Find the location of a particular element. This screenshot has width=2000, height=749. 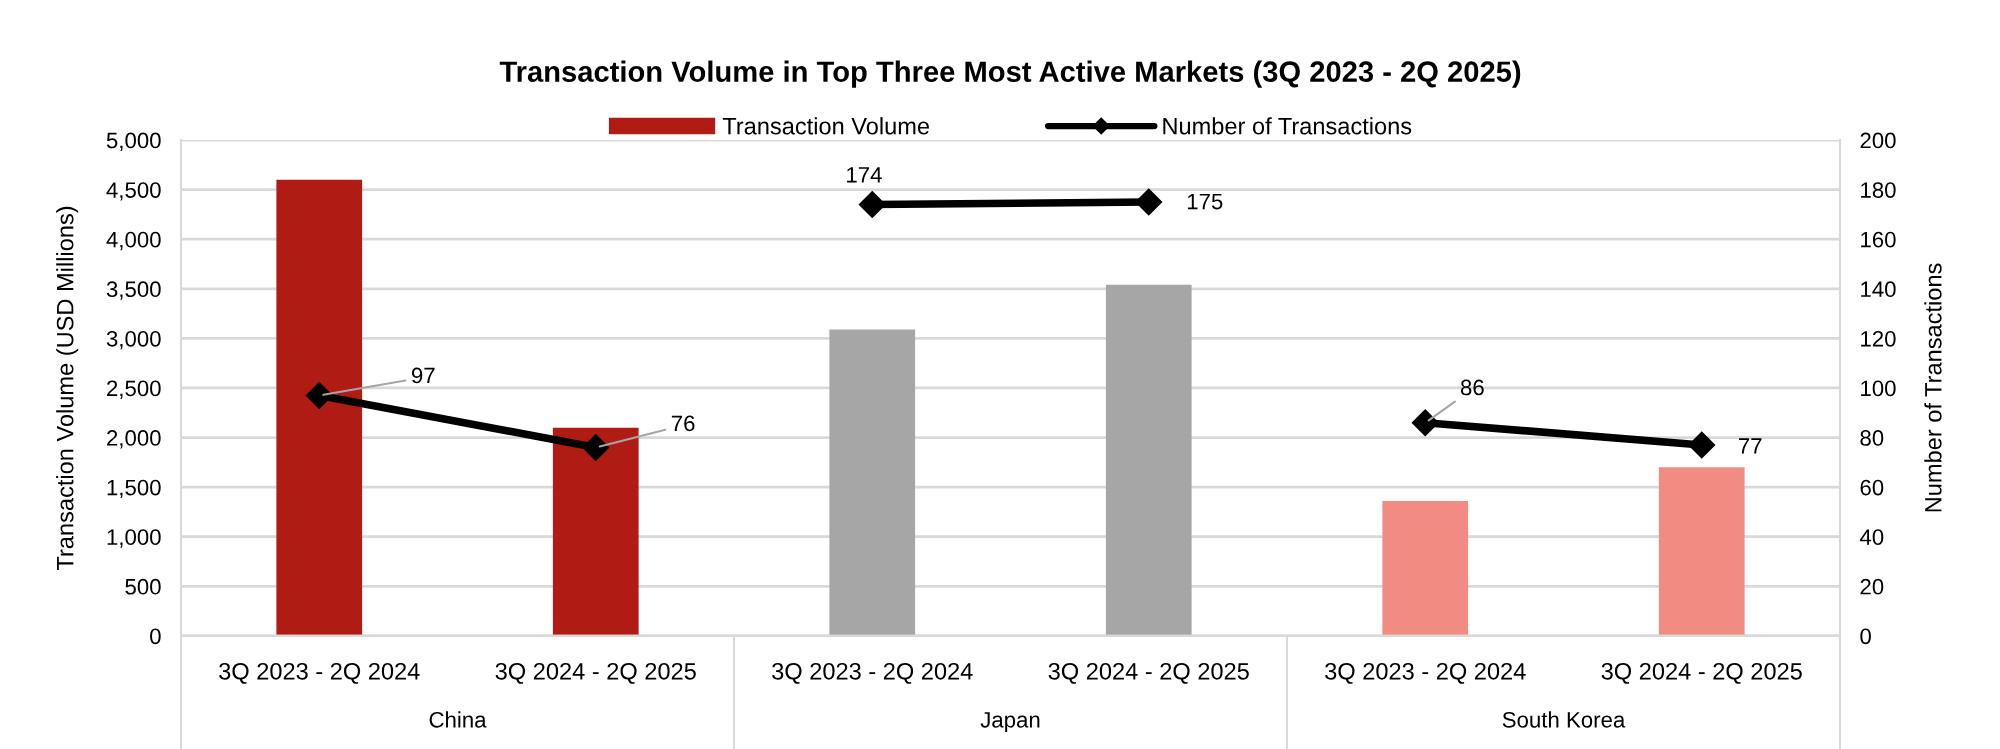

y2-tick-label: 200 is located at coordinates (1878, 140).